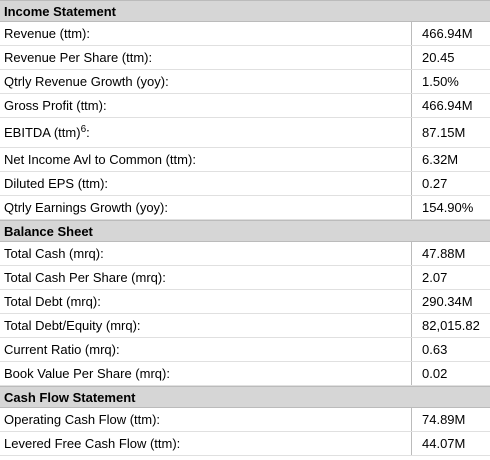  I want to click on table-row: EBITDA (ttm) 6: 87.15M, so click(245, 133).